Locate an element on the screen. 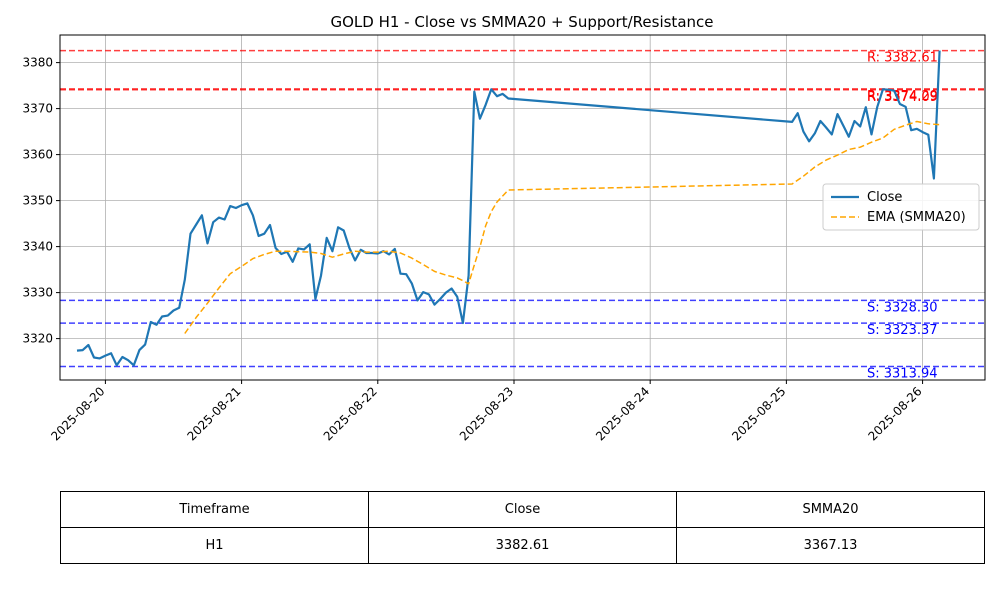 This screenshot has width=1000, height=600. x-tick-label: 2025-08-26 is located at coordinates (894, 413).